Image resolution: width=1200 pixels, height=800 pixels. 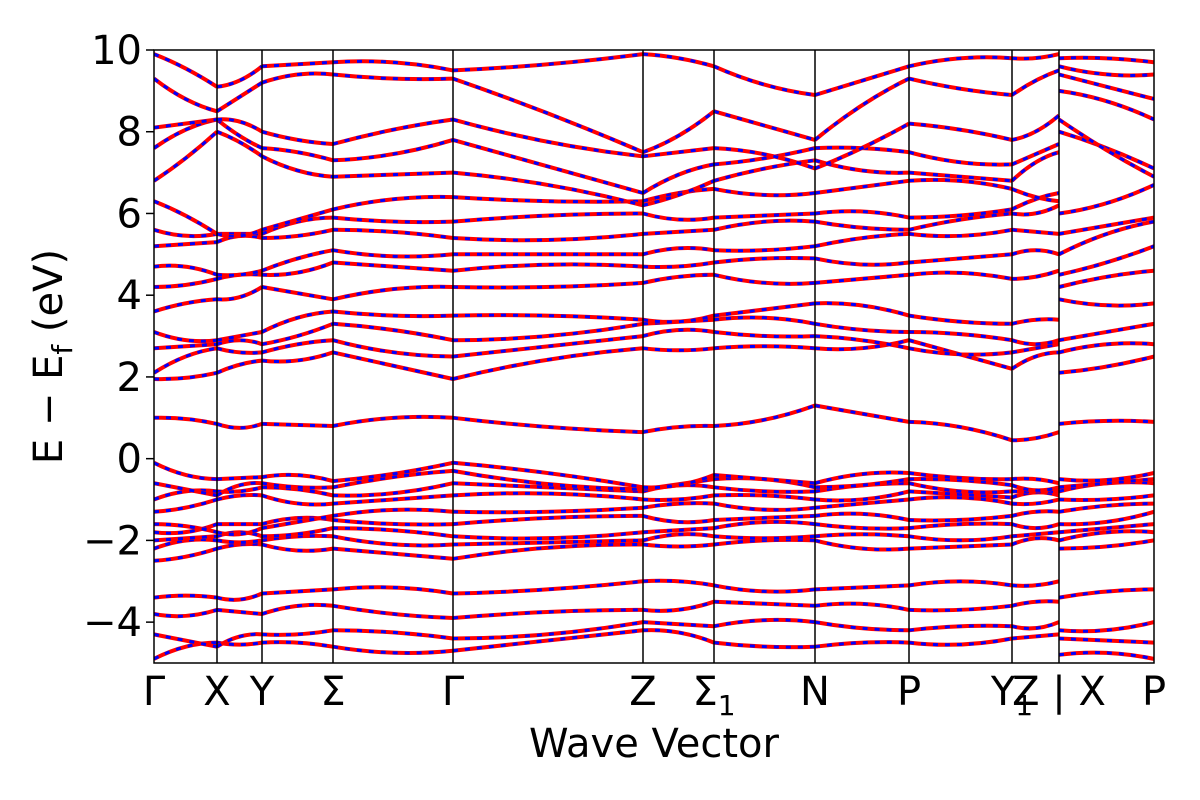 What do you see at coordinates (1154, 692) in the screenshot?
I see `x-tick-label: P` at bounding box center [1154, 692].